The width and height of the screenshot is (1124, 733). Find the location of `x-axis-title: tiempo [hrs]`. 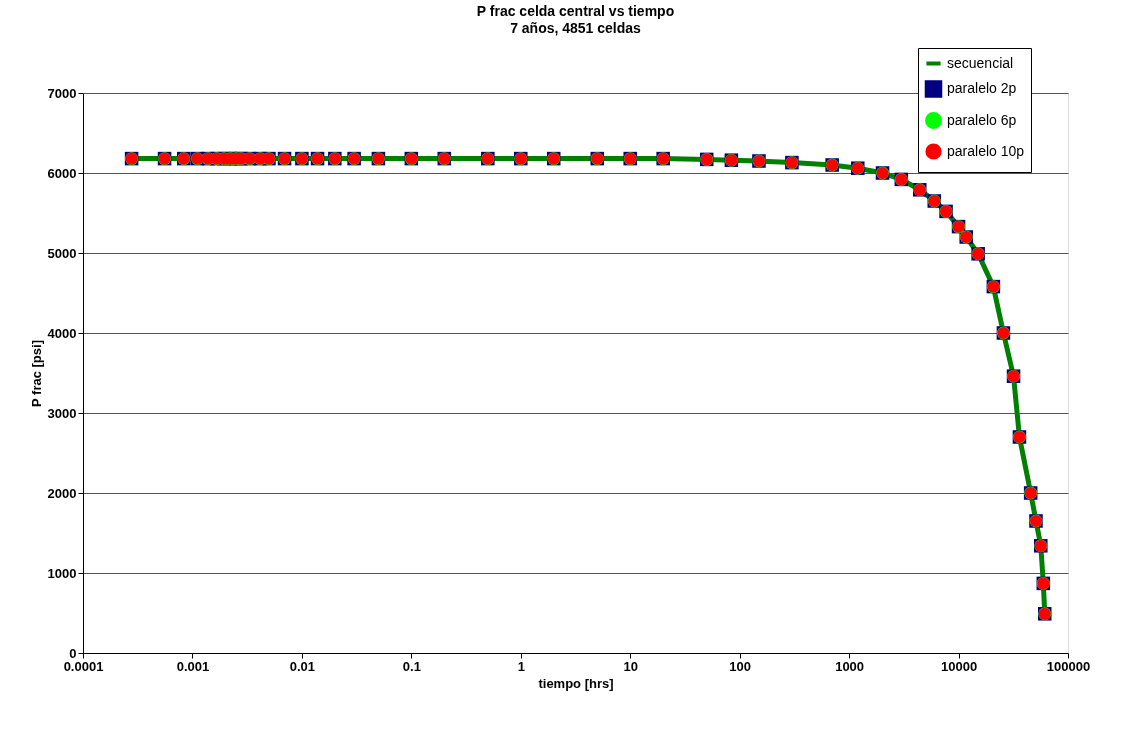

x-axis-title: tiempo [hrs] is located at coordinates (576, 683).